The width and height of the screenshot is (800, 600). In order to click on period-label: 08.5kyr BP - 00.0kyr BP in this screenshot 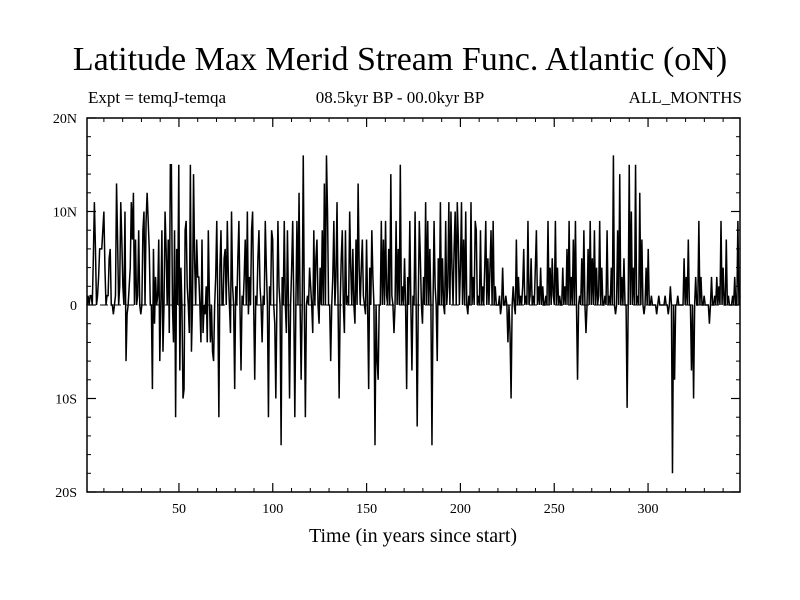, I will do `click(400, 97)`.